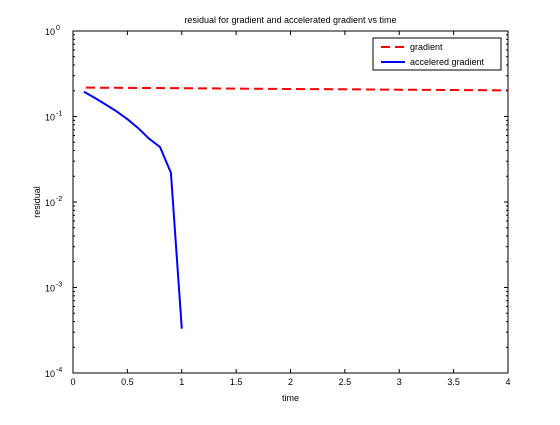 Image resolution: width=560 pixels, height=425 pixels. I want to click on y-tick-exponent: -3, so click(59, 285).